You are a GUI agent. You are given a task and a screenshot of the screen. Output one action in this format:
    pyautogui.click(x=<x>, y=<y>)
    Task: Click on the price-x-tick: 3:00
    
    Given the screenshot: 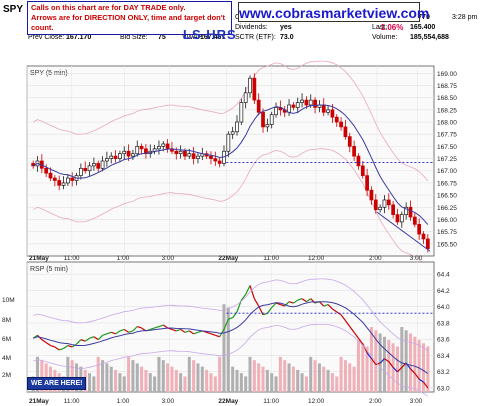 What is the action you would take?
    pyautogui.click(x=167, y=258)
    